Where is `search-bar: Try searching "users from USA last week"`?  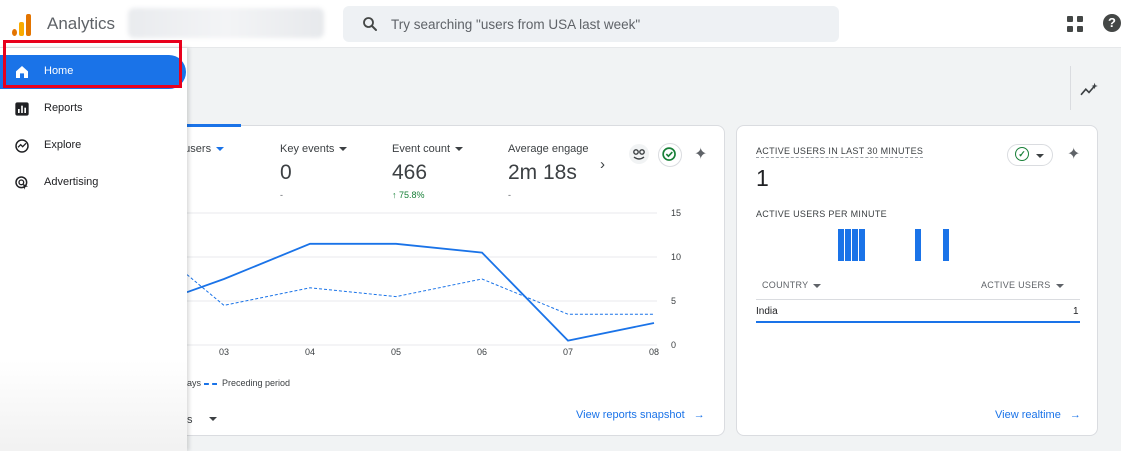 search-bar: Try searching "users from USA last week" is located at coordinates (591, 24).